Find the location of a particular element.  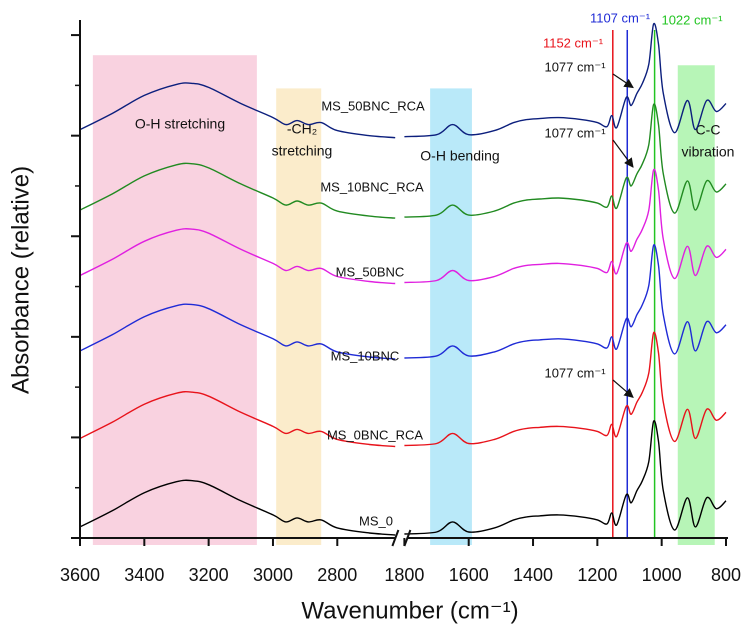

region-label: C-C is located at coordinates (708, 130).